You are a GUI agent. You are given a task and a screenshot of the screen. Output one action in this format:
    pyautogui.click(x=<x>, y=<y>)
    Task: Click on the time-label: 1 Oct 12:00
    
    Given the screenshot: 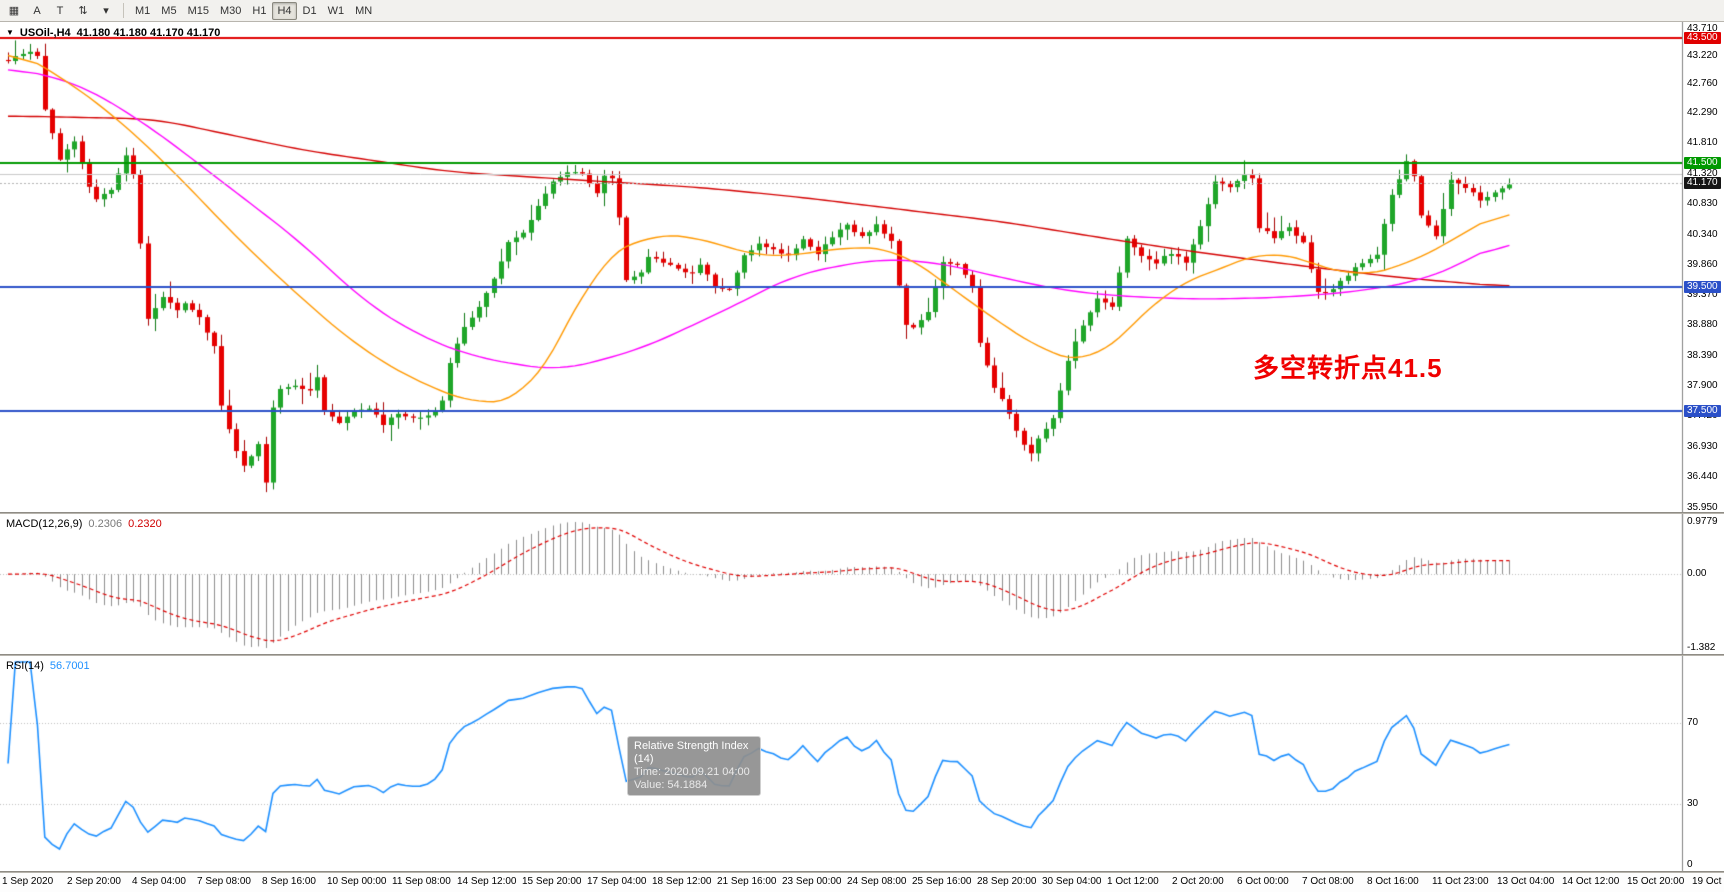 What is the action you would take?
    pyautogui.click(x=1133, y=881)
    